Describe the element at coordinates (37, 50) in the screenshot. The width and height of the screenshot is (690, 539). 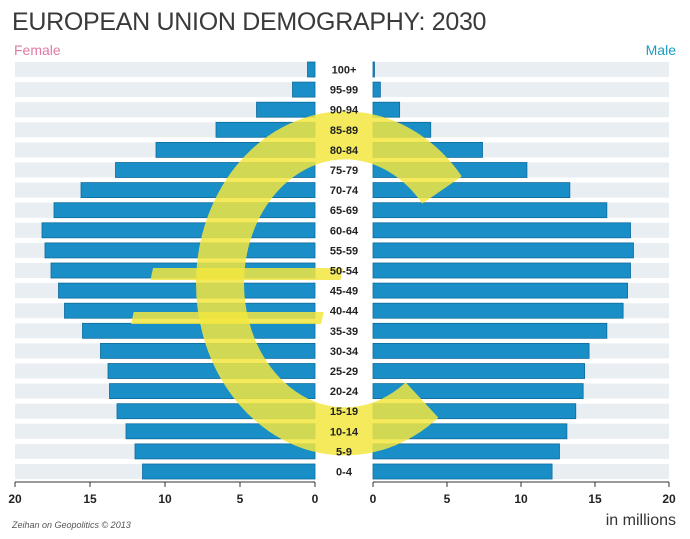
I see `female-label: Female` at that location.